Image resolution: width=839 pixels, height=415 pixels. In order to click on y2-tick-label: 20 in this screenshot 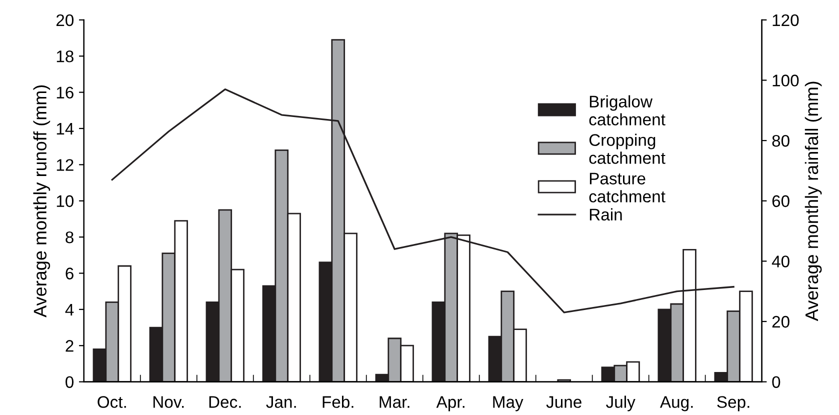, I will do `click(781, 322)`.